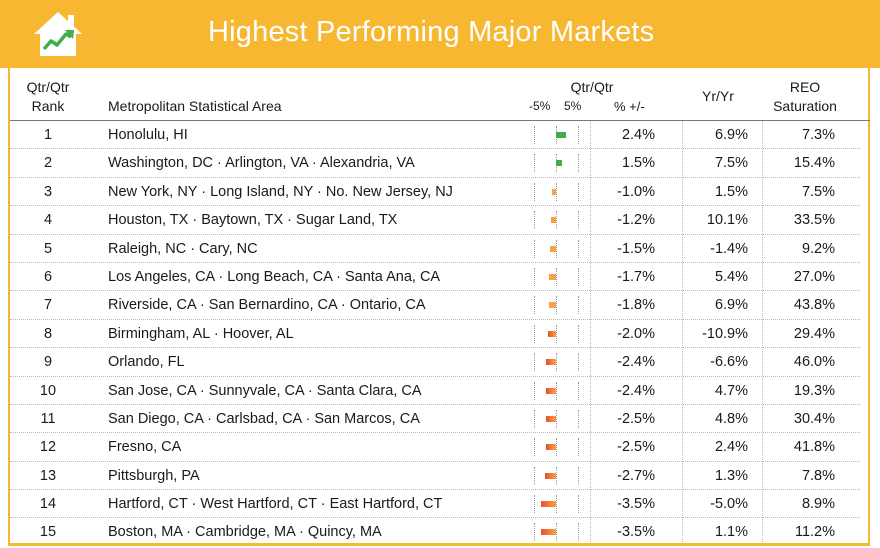  What do you see at coordinates (48, 333) in the screenshot?
I see `rank-cell: 8` at bounding box center [48, 333].